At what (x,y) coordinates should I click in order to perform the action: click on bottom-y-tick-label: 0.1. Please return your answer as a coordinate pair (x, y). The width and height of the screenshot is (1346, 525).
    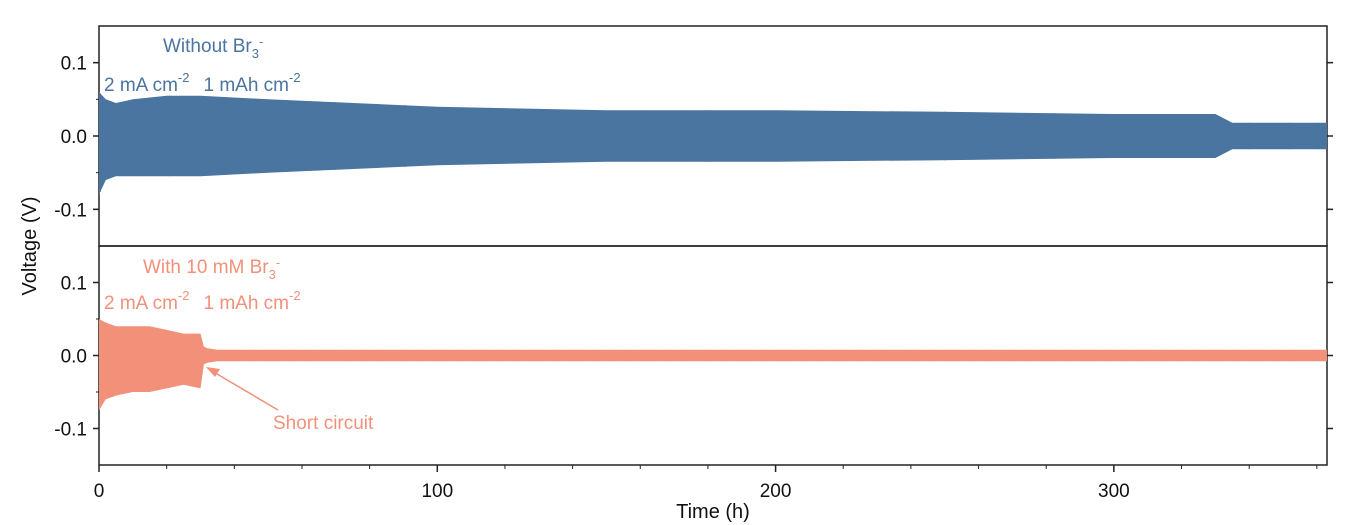
    Looking at the image, I should click on (74, 284).